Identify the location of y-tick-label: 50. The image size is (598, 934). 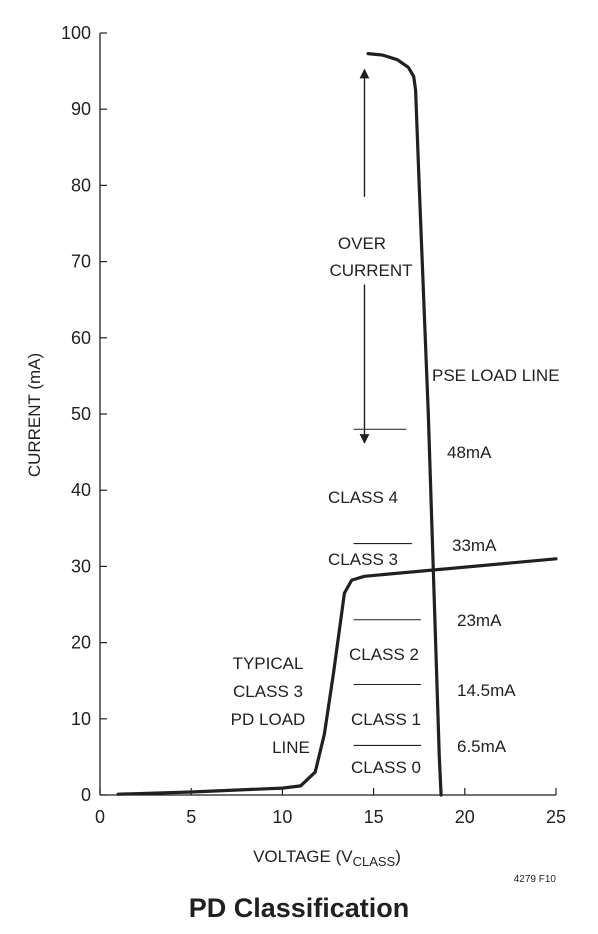
(81, 414).